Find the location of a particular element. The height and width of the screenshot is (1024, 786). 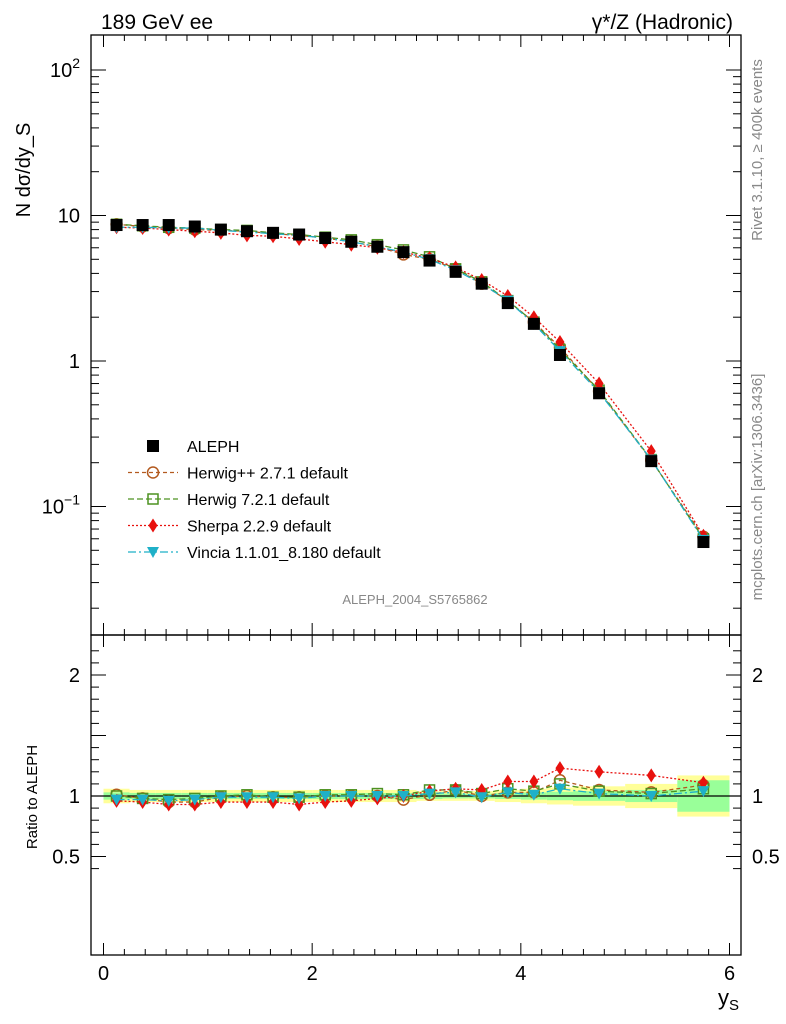

x-tick-label: 0 is located at coordinates (103, 974).